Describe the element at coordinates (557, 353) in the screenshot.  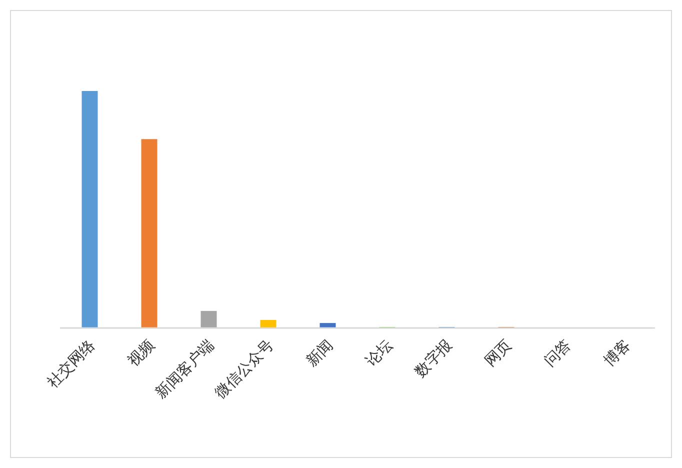
I see `x-tick-label: 问答` at that location.